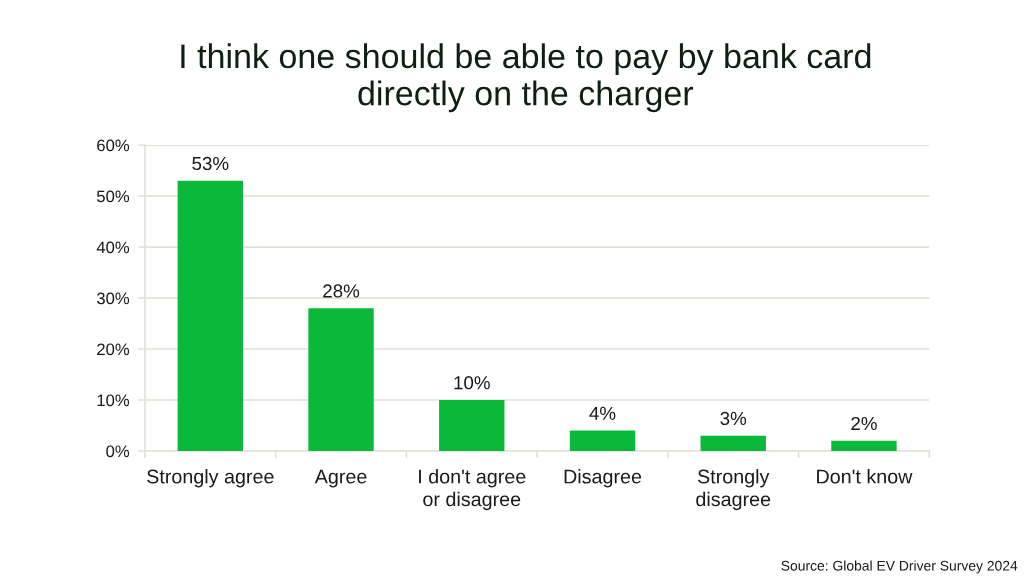  Describe the element at coordinates (341, 291) in the screenshot. I see `data-label: 28%` at that location.